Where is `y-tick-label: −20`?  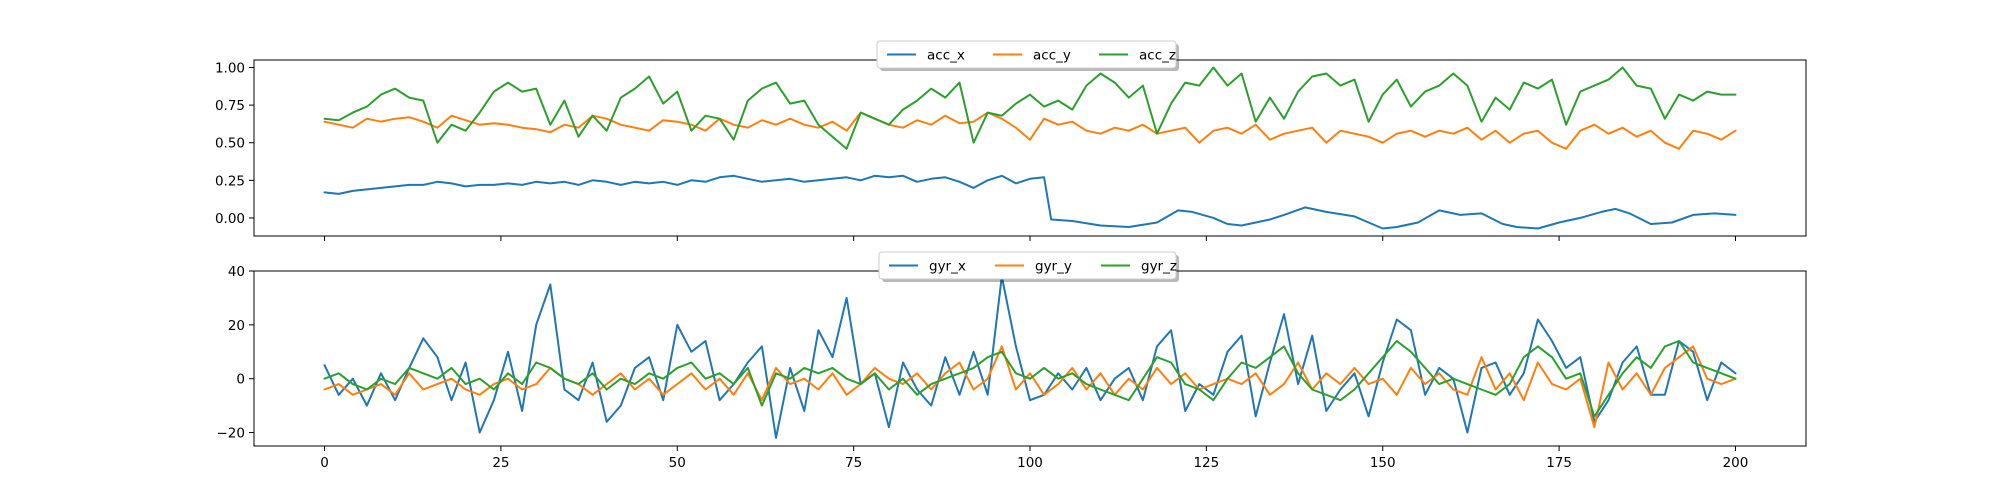 y-tick-label: −20 is located at coordinates (231, 434).